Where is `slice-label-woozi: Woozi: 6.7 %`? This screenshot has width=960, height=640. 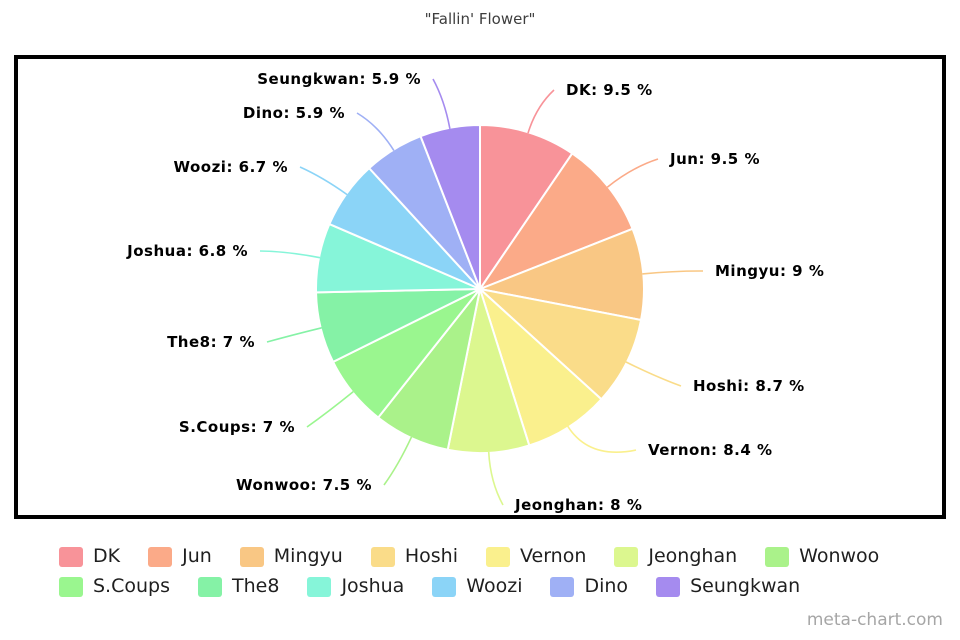
slice-label-woozi: Woozi: 6.7 % is located at coordinates (230, 167).